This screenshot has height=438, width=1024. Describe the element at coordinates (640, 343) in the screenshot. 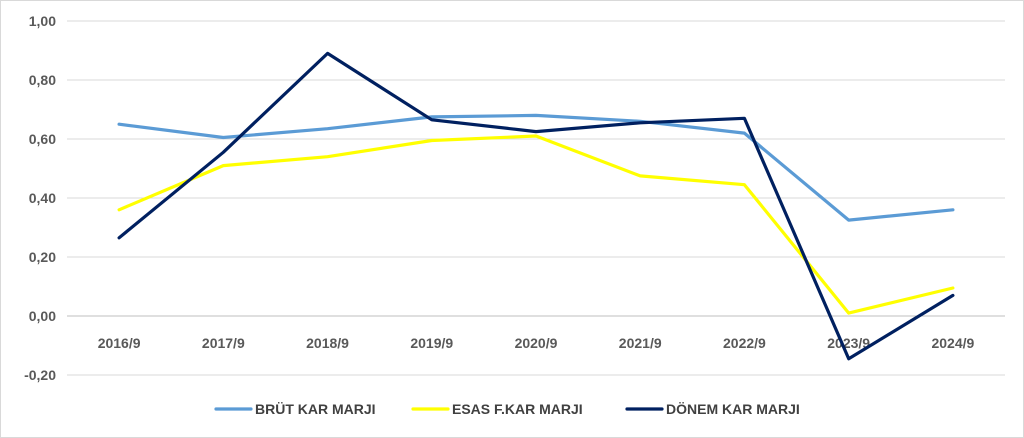

I see `x-tick-label: 2021/9` at that location.